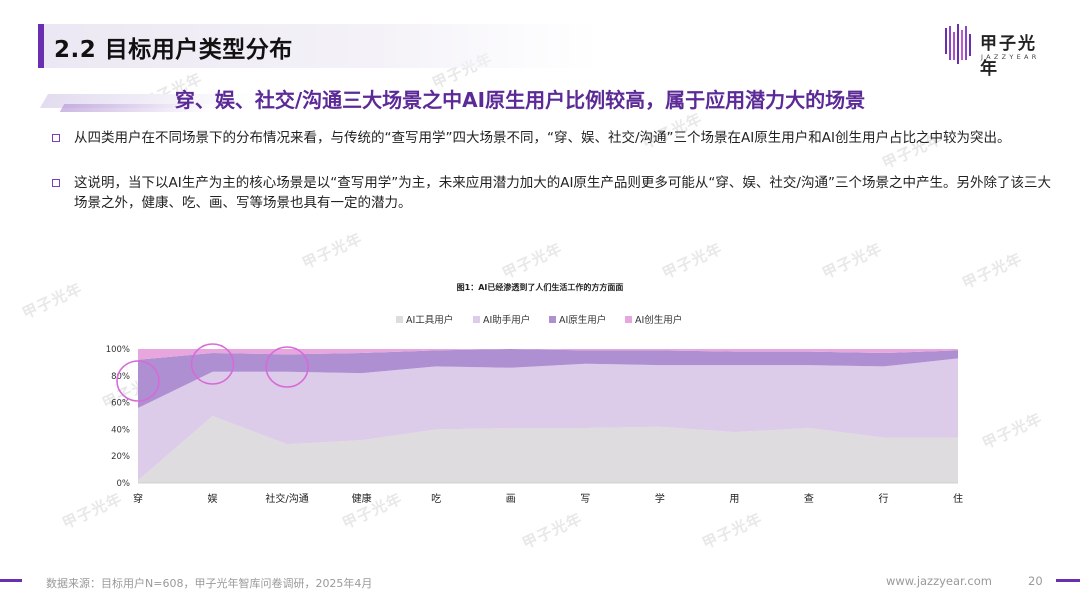 The height and width of the screenshot is (608, 1080). What do you see at coordinates (734, 499) in the screenshot?
I see `x-tick-label: 用` at bounding box center [734, 499].